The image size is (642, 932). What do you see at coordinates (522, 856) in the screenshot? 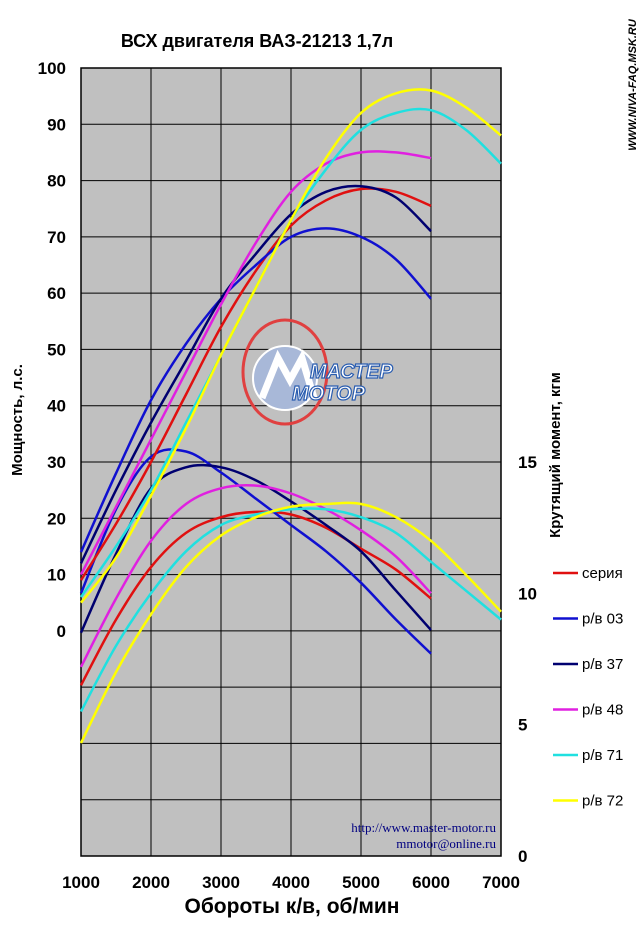
I see `y2-tick-label: 0` at bounding box center [522, 856].